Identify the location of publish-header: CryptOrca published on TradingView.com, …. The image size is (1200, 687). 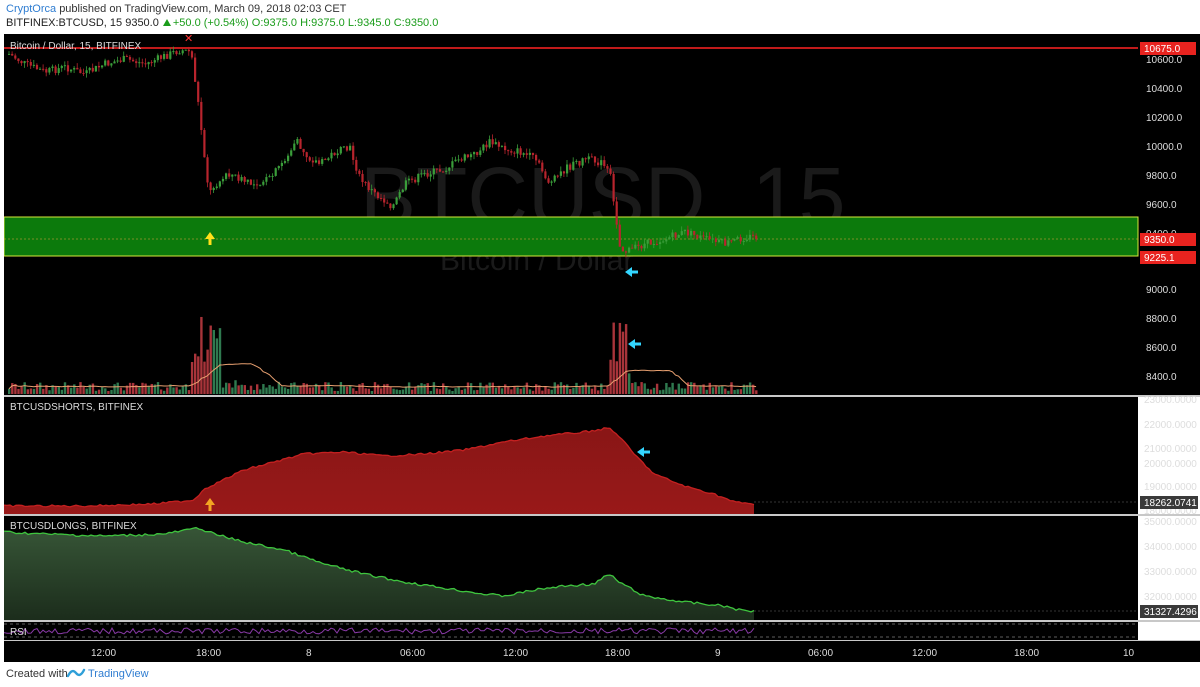
(600, 17).